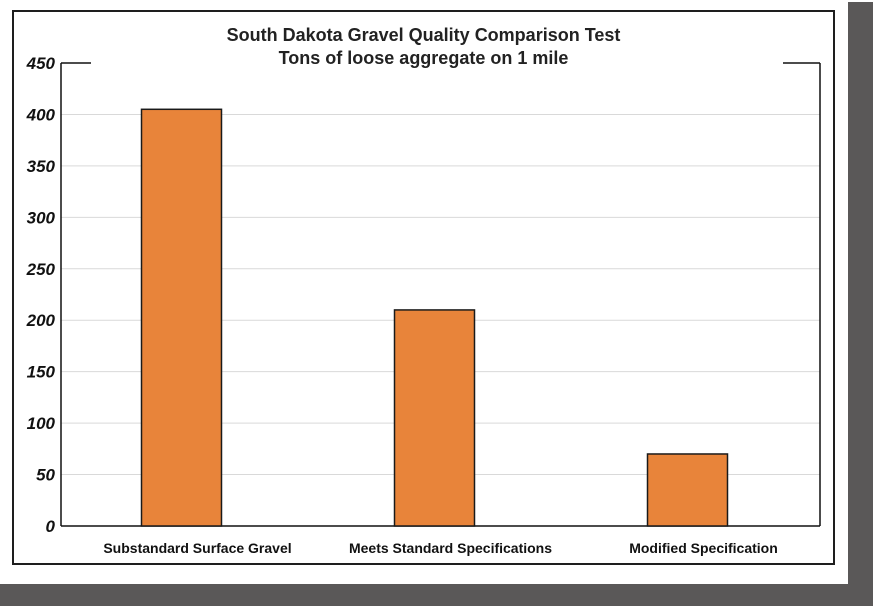 This screenshot has width=873, height=606. What do you see at coordinates (860, 294) in the screenshot?
I see `frame-shadow-right` at bounding box center [860, 294].